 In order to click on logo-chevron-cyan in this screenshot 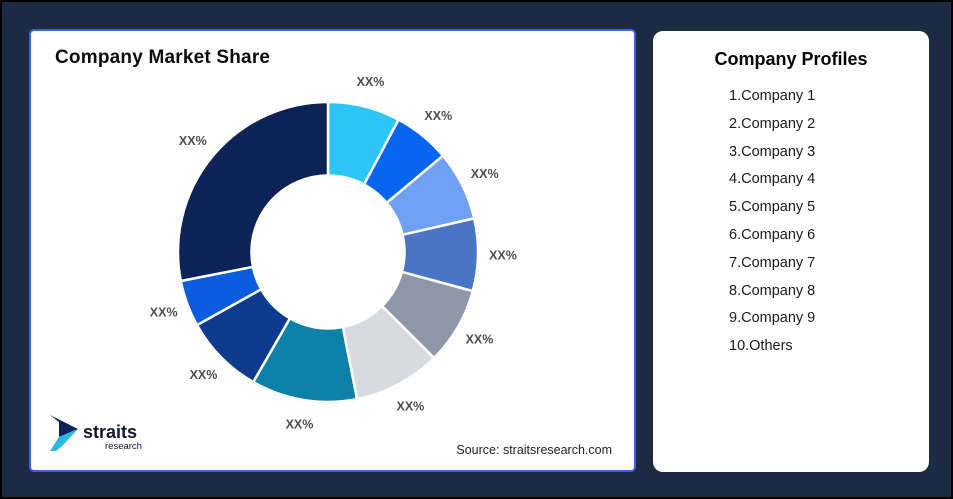, I will do `click(64, 440)`.